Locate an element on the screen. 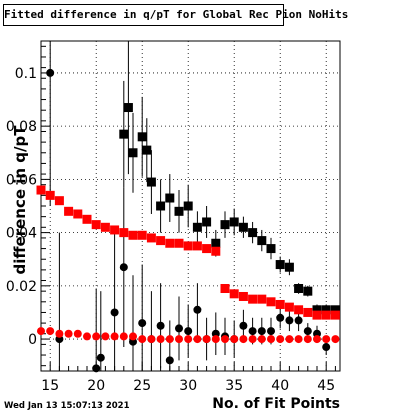 The width and height of the screenshot is (400, 414). x-axis-label: No. of Fit Points is located at coordinates (276, 404).